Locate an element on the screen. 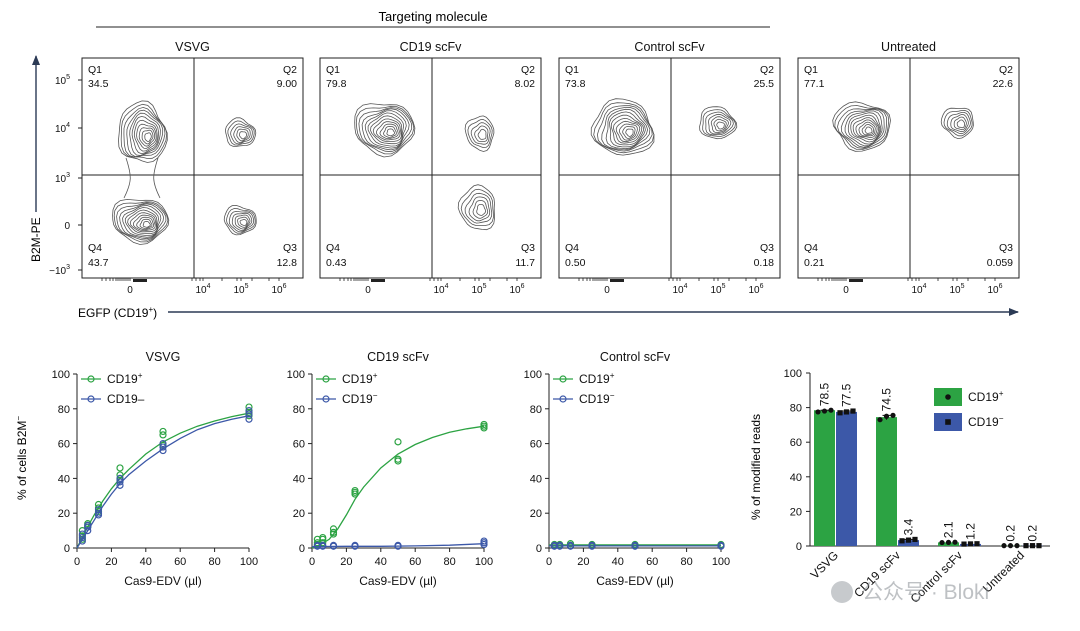  quadrant-value-q1: 79.8 is located at coordinates (336, 84).